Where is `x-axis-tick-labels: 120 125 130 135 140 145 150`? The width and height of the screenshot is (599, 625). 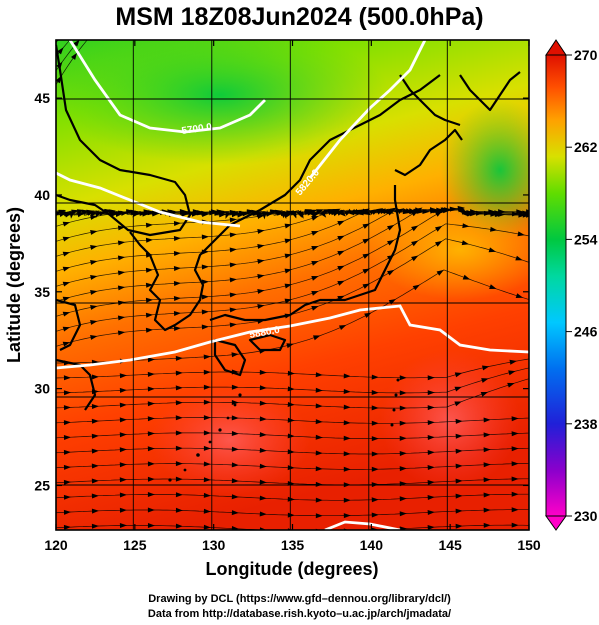
x-axis-tick-labels: 120 125 130 135 140 145 150 is located at coordinates (292, 545).